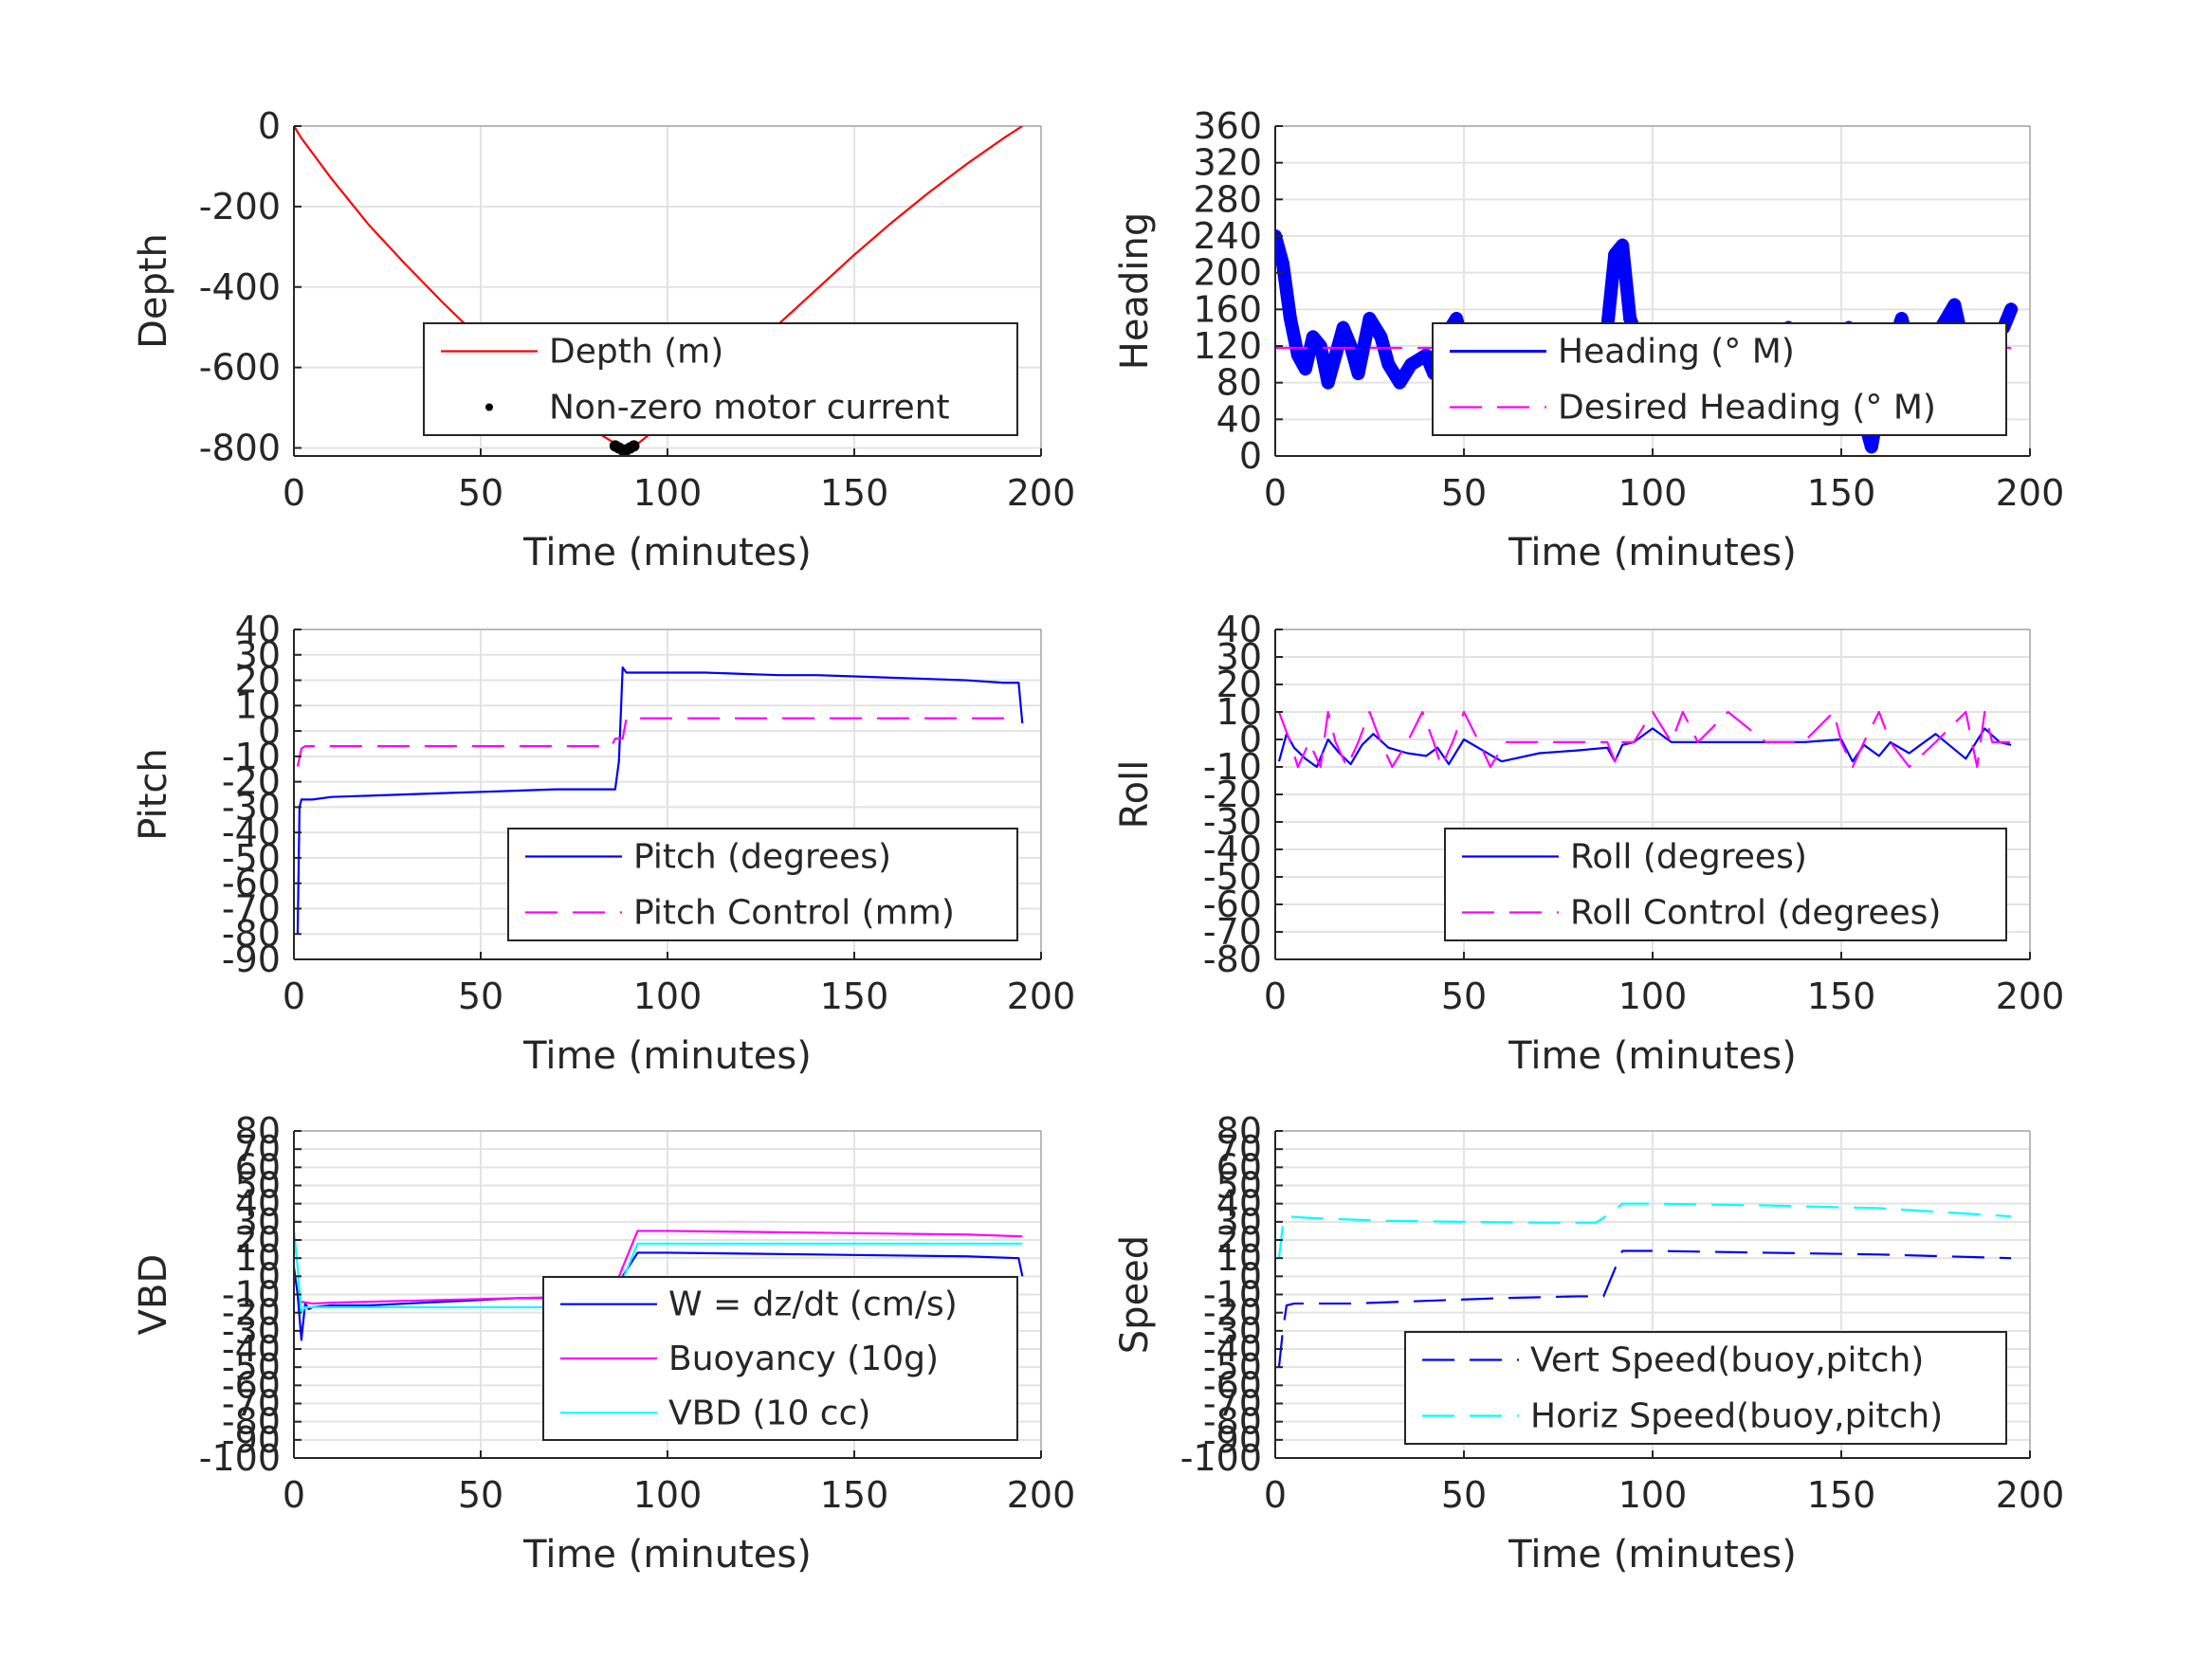 This screenshot has height=1659, width=2212. I want to click on x-tick-label: 200, so click(1041, 493).